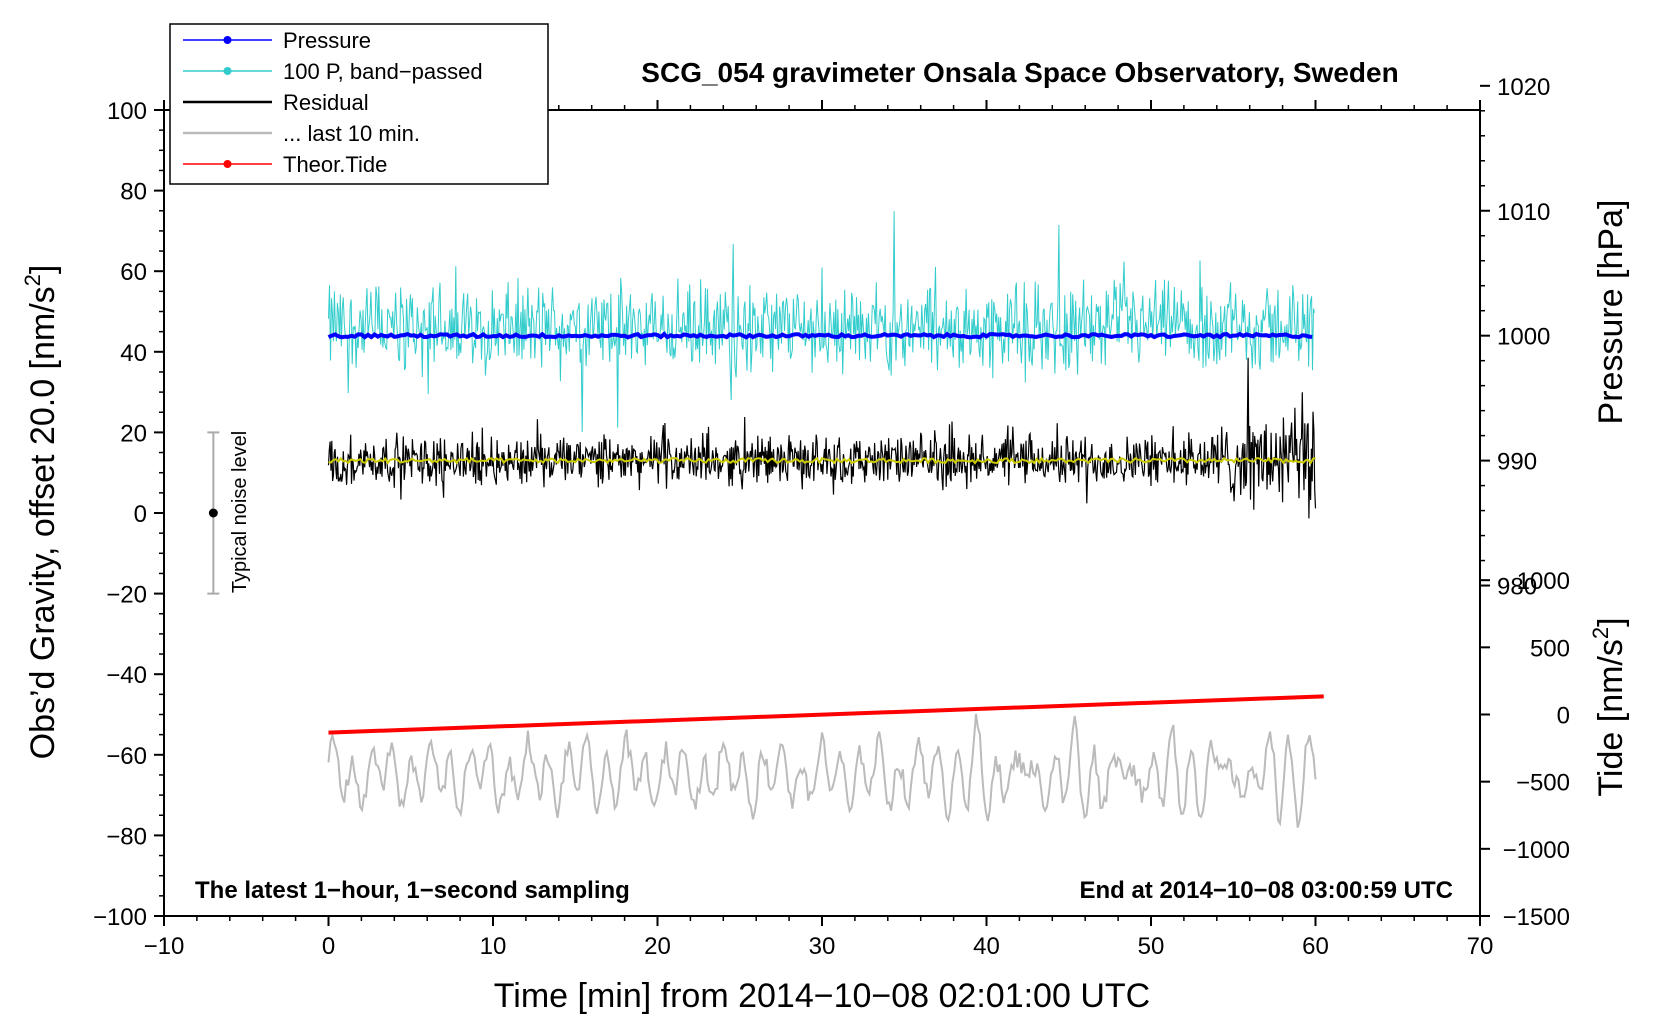 This screenshot has height=1020, width=1660. What do you see at coordinates (164, 946) in the screenshot?
I see `x-tick-label: −10` at bounding box center [164, 946].